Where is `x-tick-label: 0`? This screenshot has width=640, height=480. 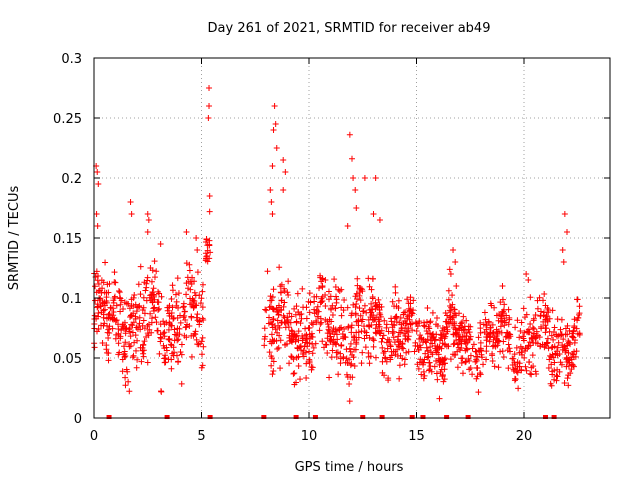
x-tick-label: 0 is located at coordinates (94, 436).